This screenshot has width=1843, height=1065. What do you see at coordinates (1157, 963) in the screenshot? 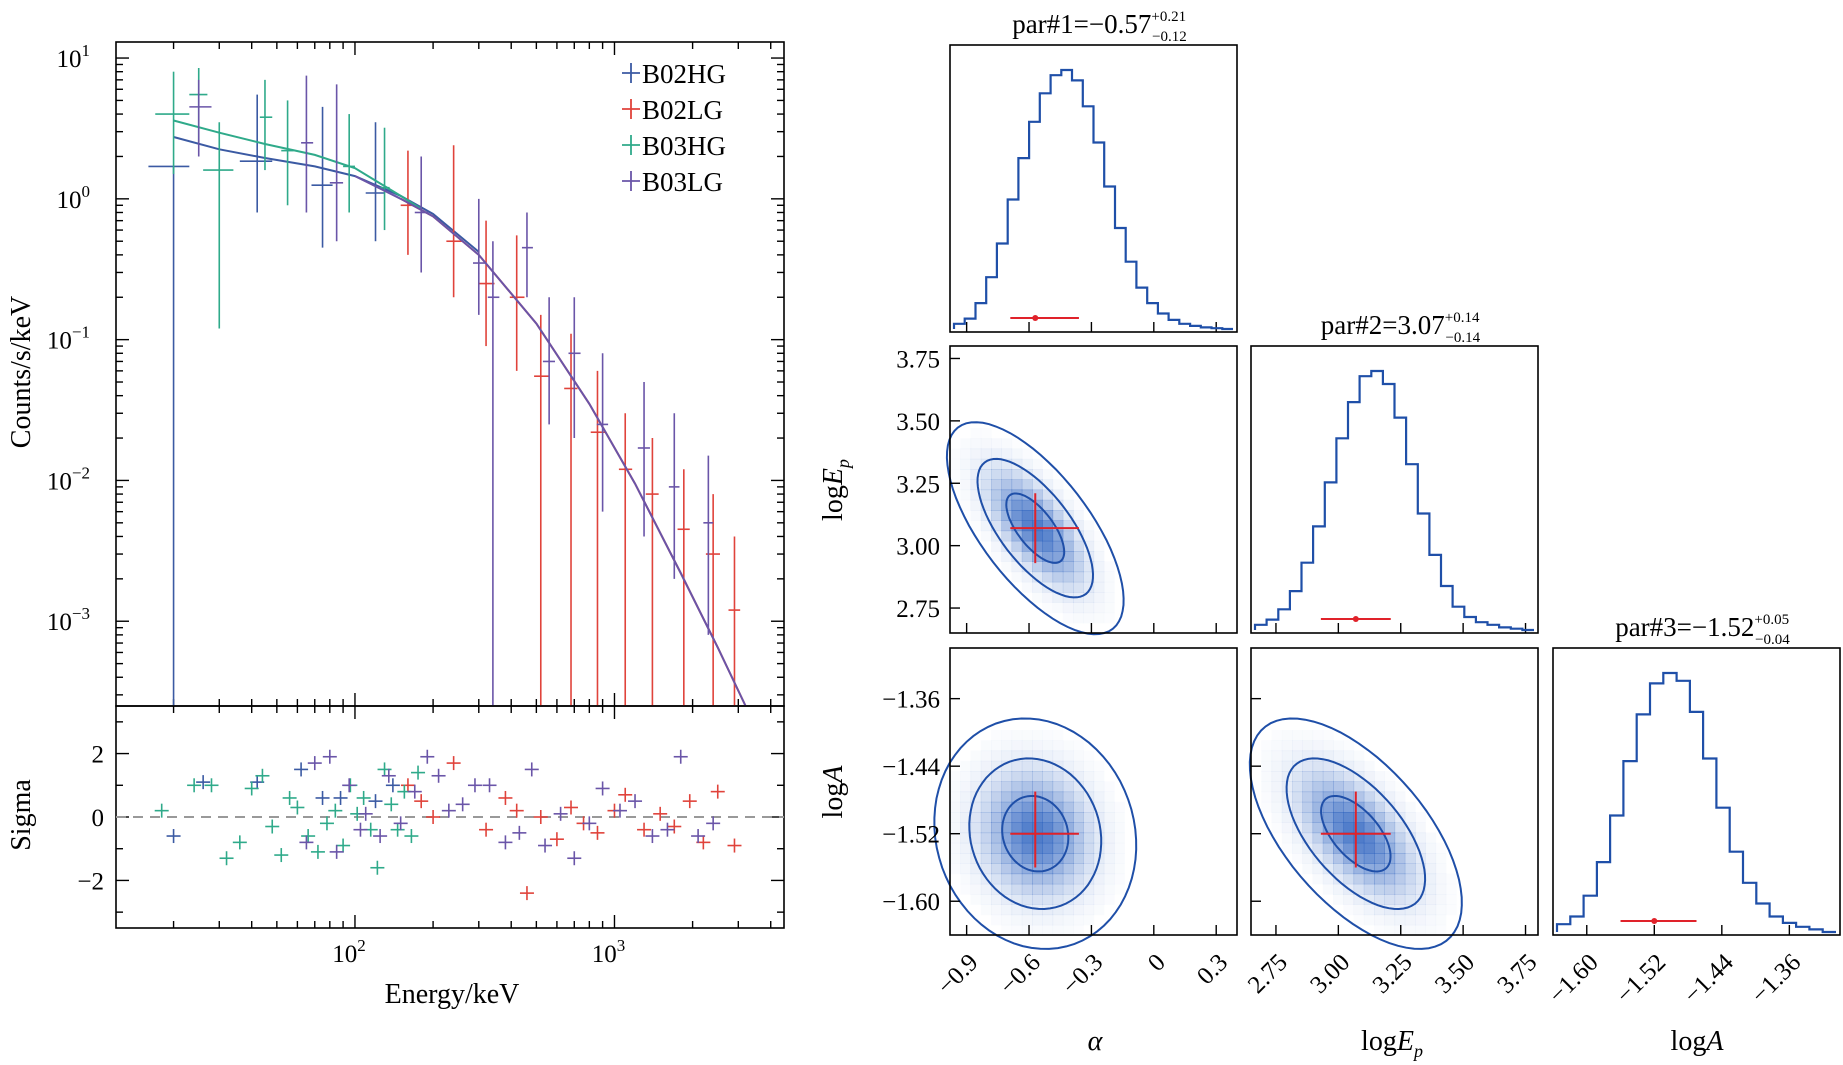
I see `corner-x-tick-label-alpha-3: 0` at bounding box center [1157, 963].